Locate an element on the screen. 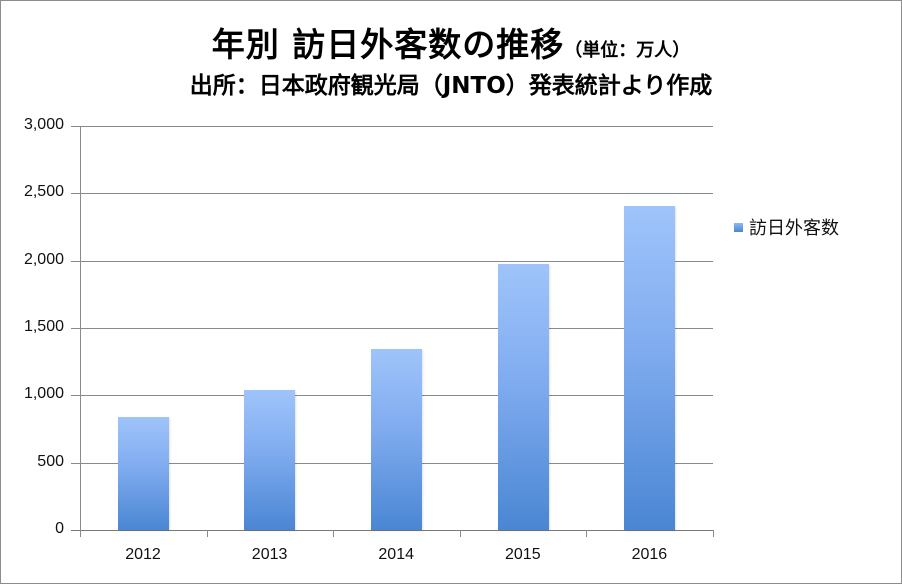 The image size is (902, 584). y-tick-label: 3,000 is located at coordinates (43, 124).